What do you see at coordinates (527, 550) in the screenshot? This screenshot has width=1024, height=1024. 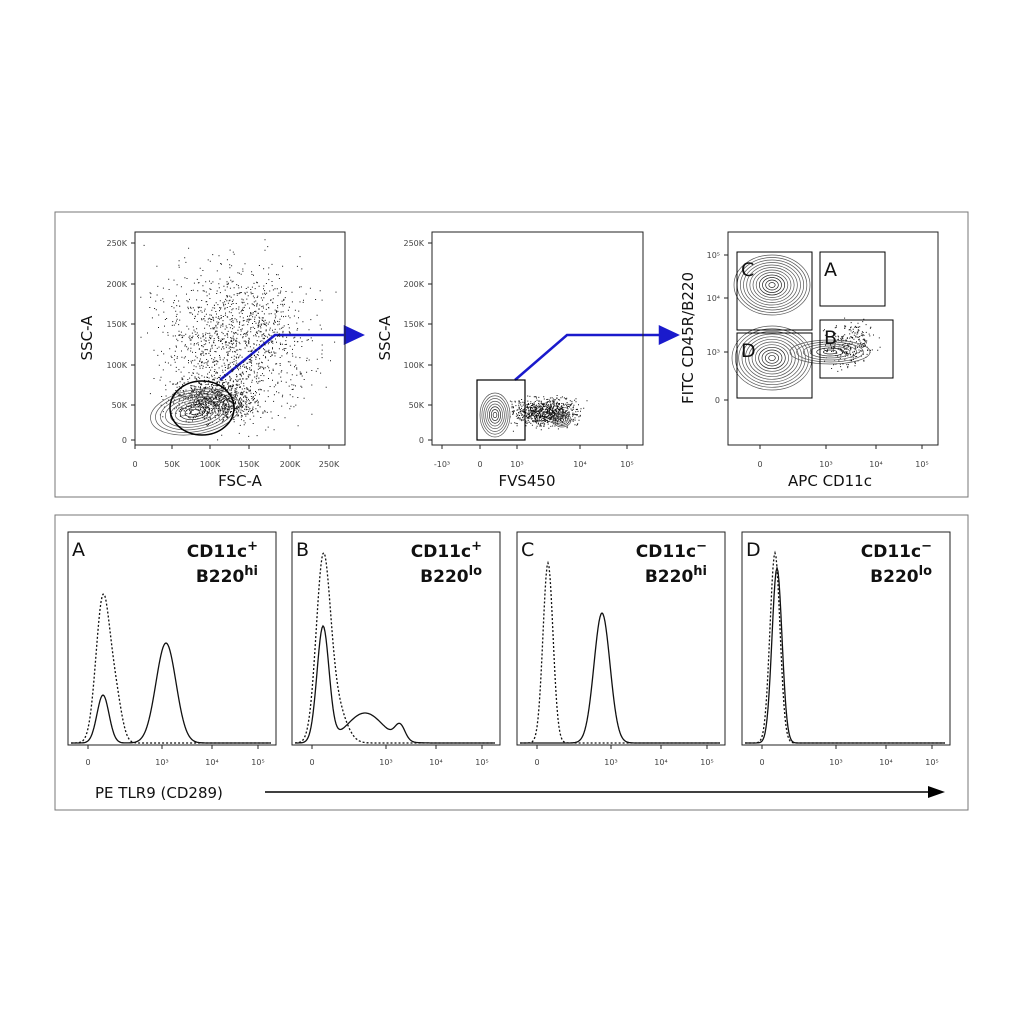 I see `panel-letter: C` at bounding box center [527, 550].